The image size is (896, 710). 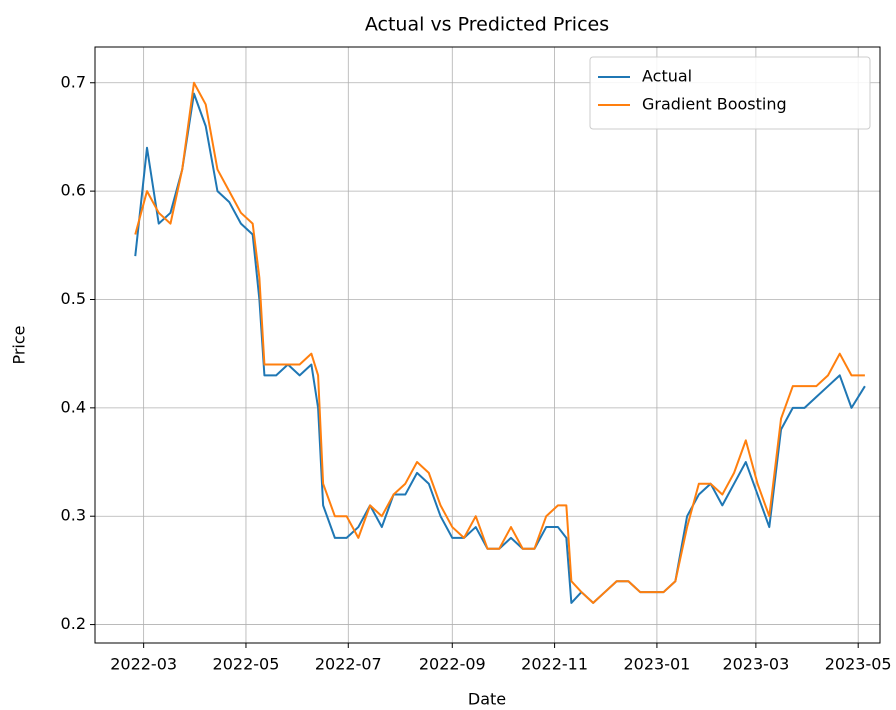 I want to click on y-tick-label: 0.4, so click(x=73, y=406).